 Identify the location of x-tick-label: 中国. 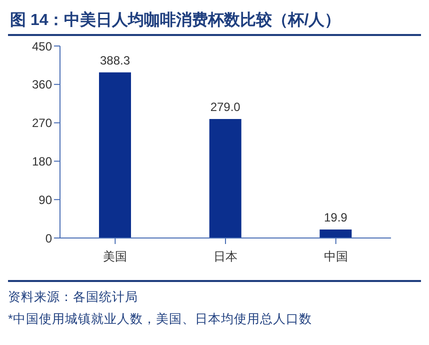
(336, 257).